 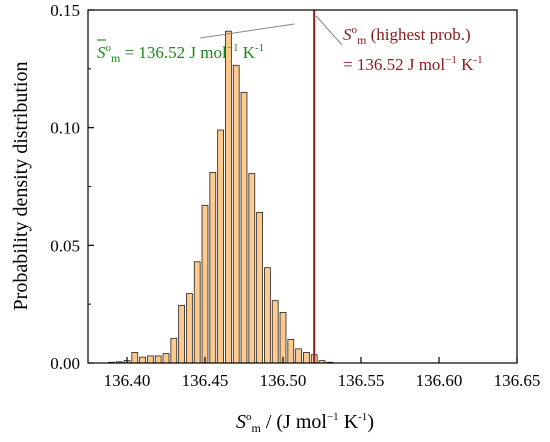 What do you see at coordinates (247, 31) in the screenshot?
I see `mean-annotation-pointer` at bounding box center [247, 31].